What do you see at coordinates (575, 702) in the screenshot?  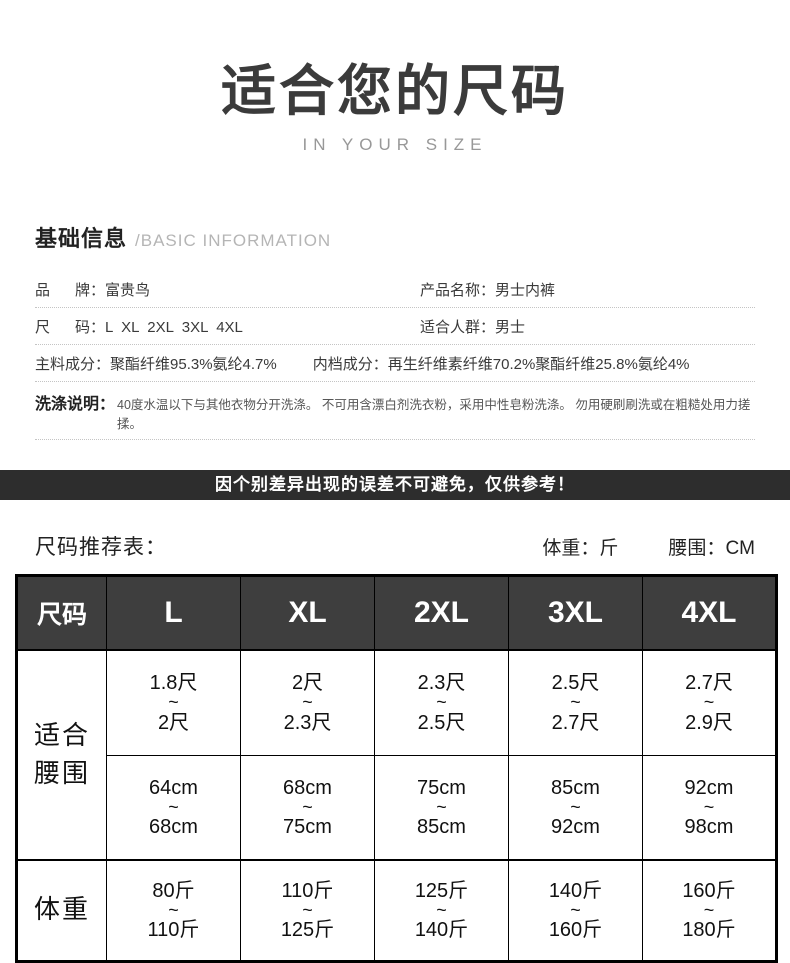 I see `cell-waist-chi-3xl: 2.5尺 ~2.7尺` at bounding box center [575, 702].